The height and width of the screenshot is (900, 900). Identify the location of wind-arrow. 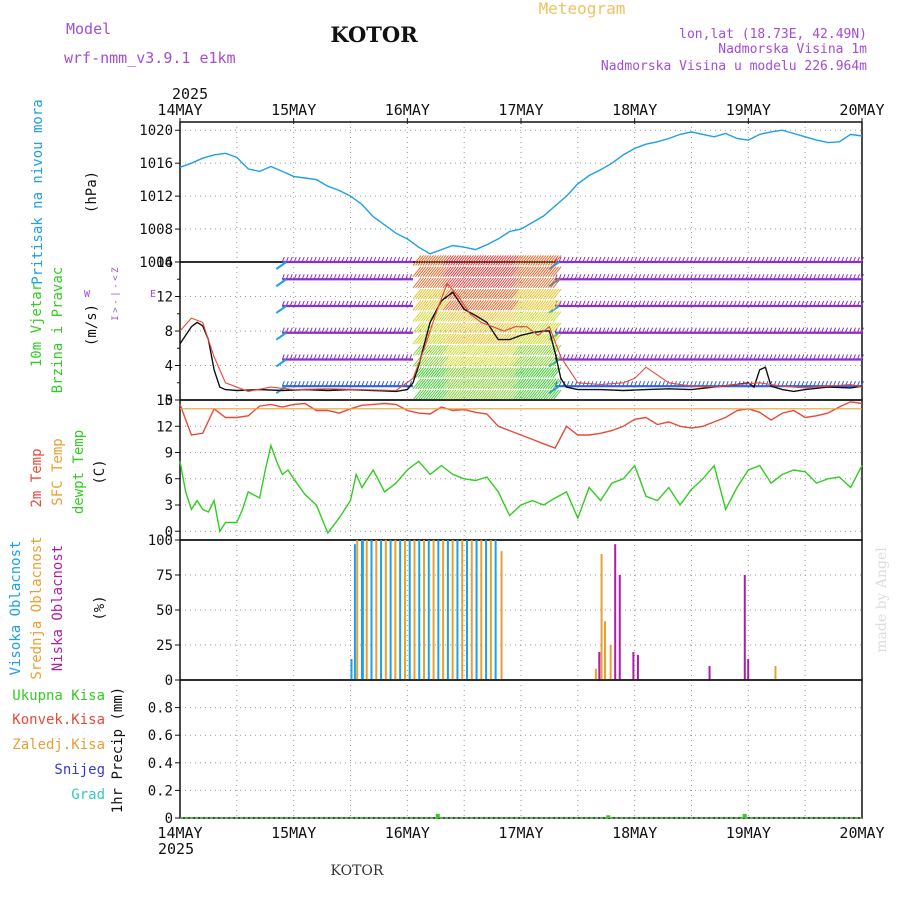
(554, 265).